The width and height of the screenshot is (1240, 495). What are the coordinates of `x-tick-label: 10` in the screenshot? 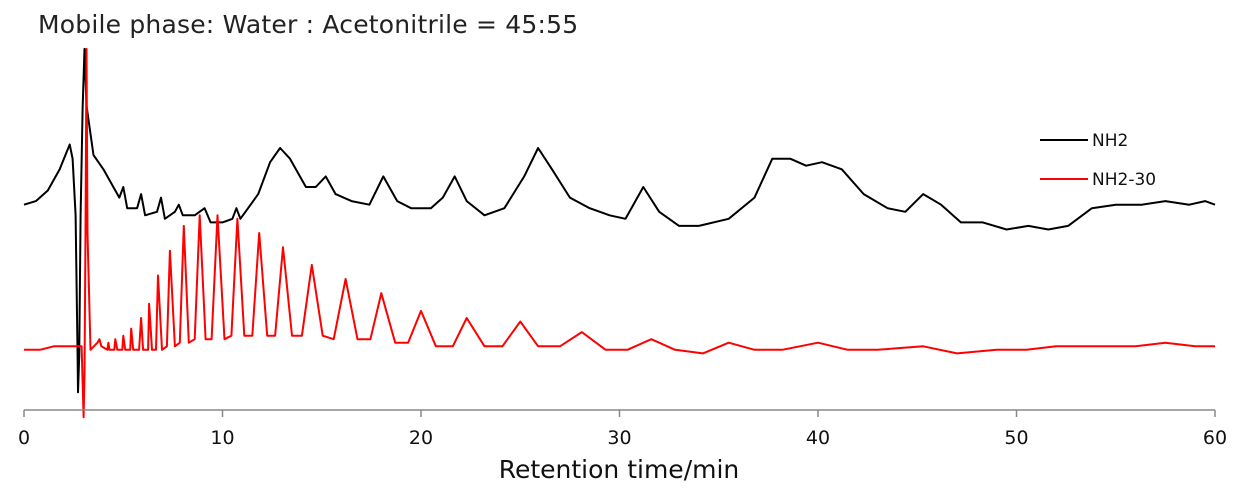 It's located at (222, 438).